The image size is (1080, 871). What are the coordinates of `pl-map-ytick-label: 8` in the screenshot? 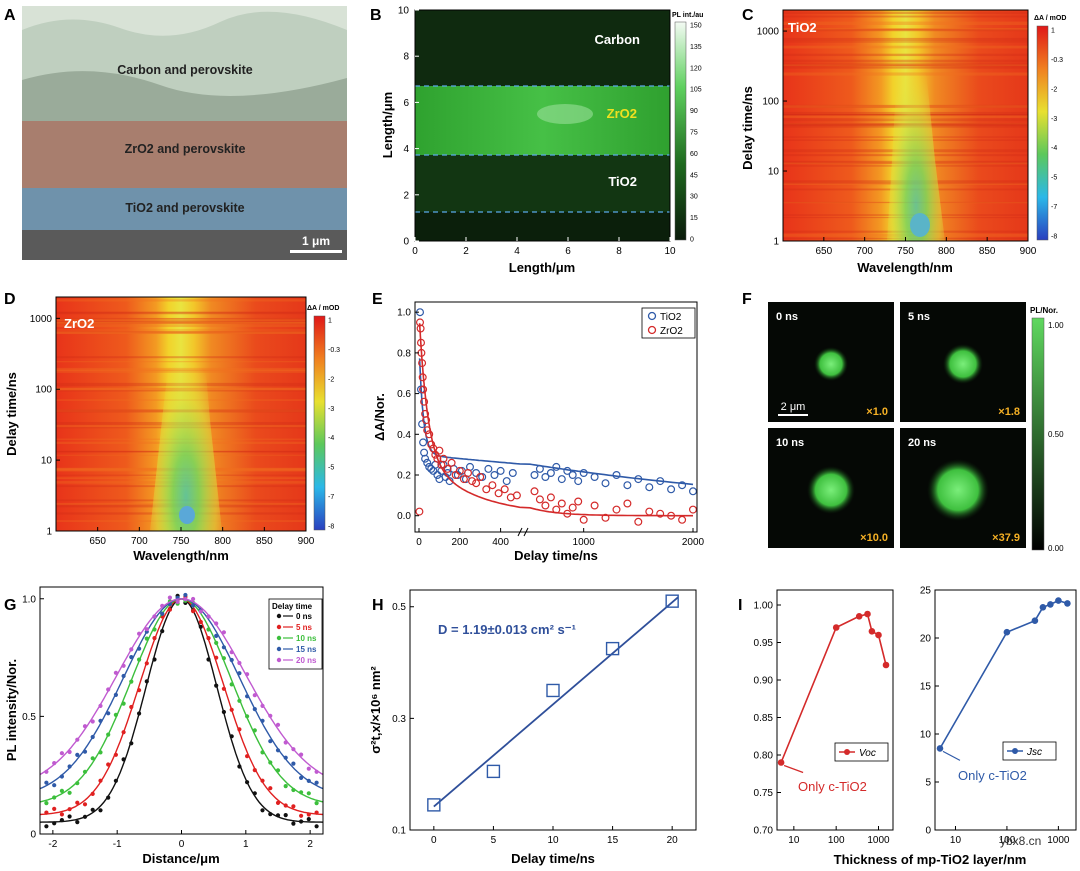 It's located at (406, 57).